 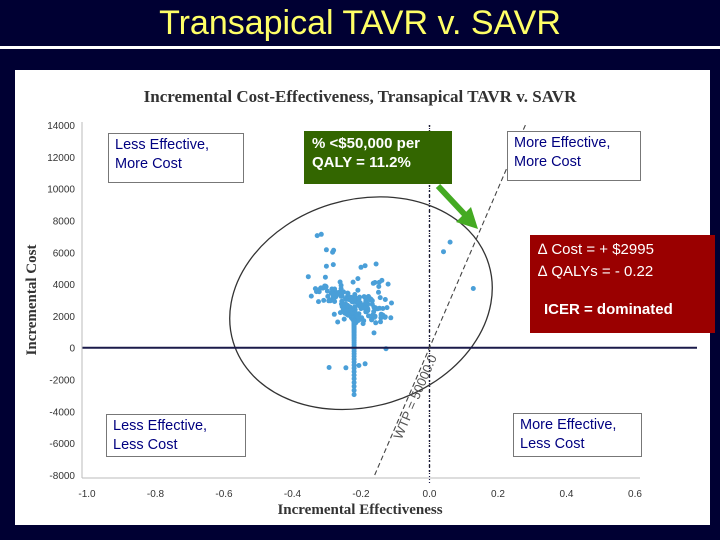 I want to click on y-tick-label: 6000, so click(x=64, y=253).